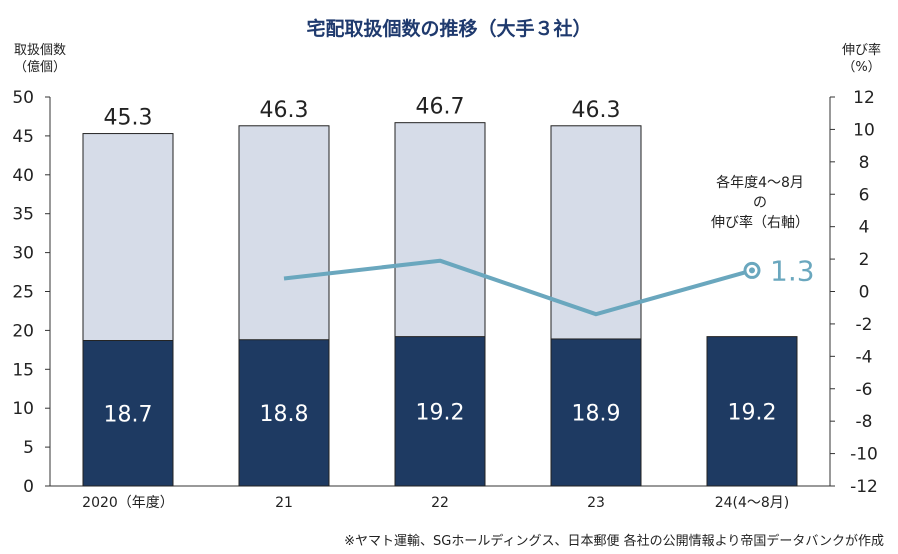 The image size is (898, 554). Describe the element at coordinates (23, 137) in the screenshot. I see `left-tick-label: 45` at that location.